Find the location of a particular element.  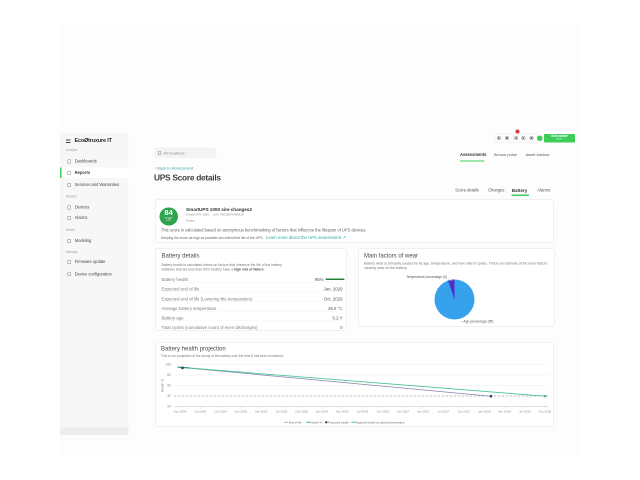

svg-text: Oct 2028 is located at coordinates (545, 411).